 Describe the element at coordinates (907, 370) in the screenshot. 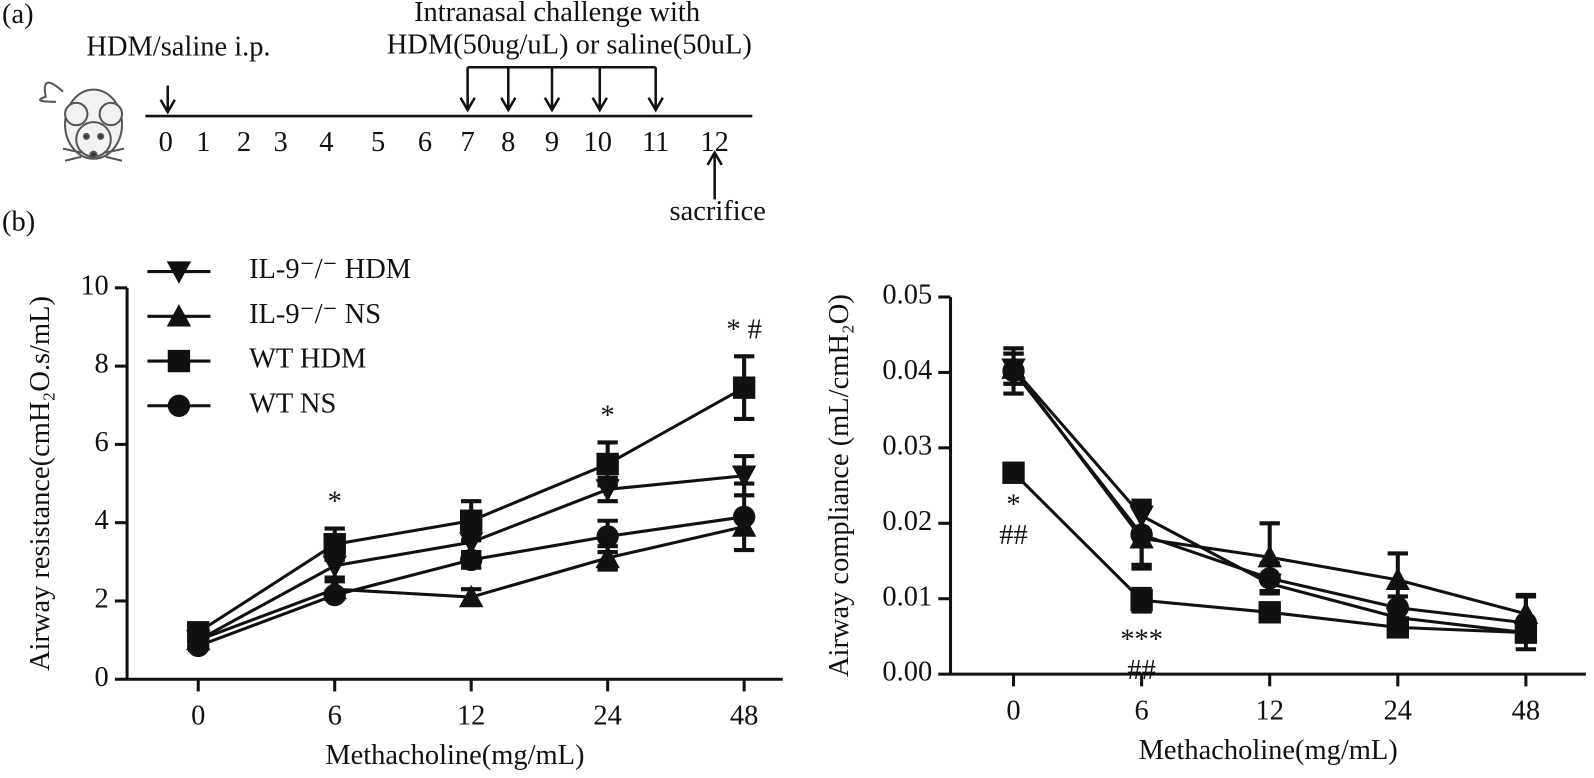

I see `y-tick-label: 0.04` at that location.